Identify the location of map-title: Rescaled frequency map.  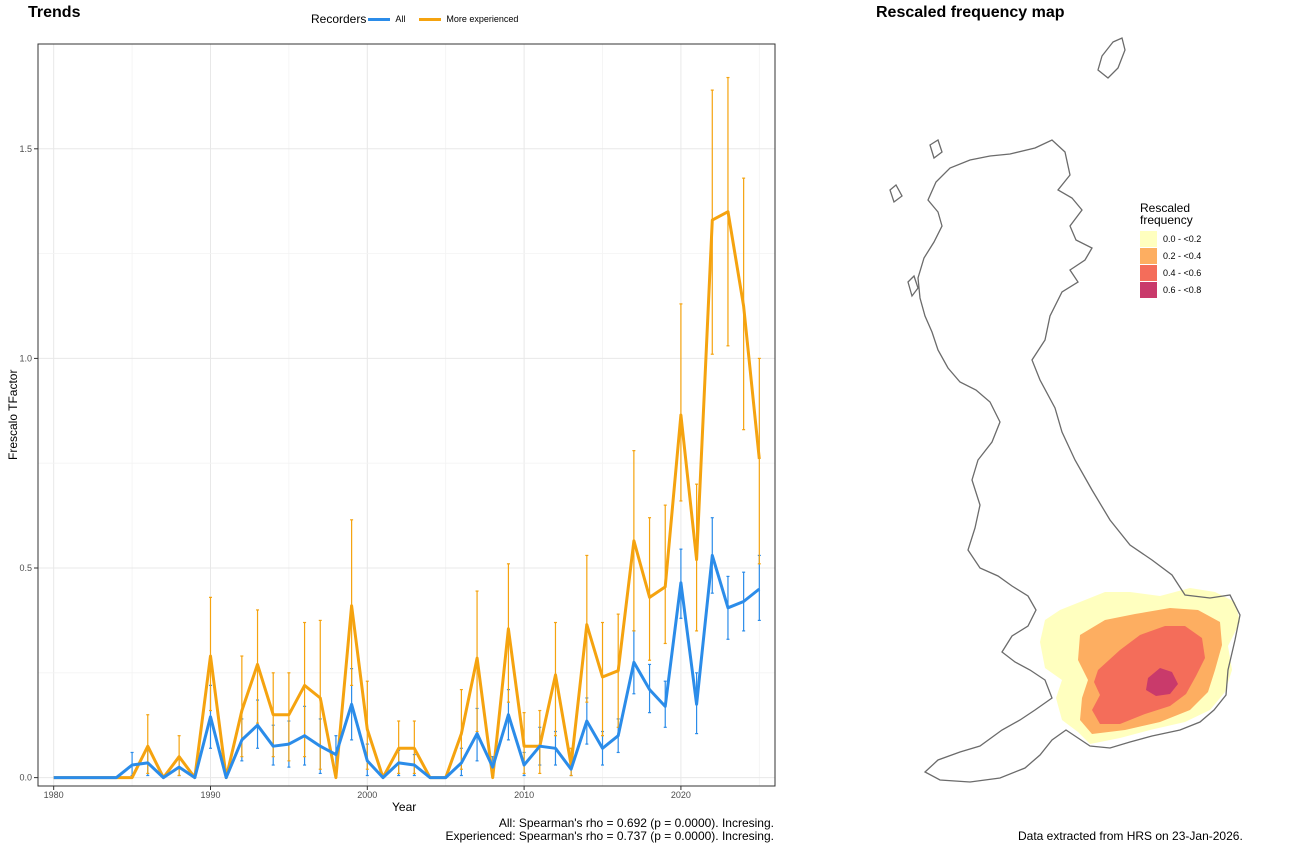
(970, 12).